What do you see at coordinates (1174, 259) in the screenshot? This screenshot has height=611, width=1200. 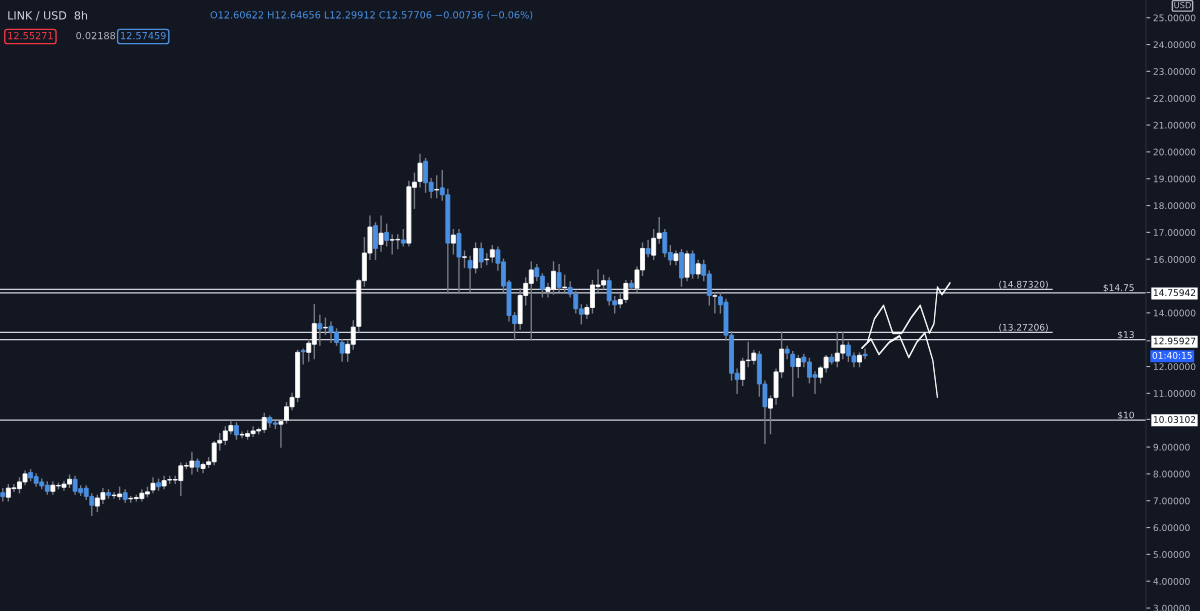 I see `y-tick-label: 16.00000` at bounding box center [1174, 259].